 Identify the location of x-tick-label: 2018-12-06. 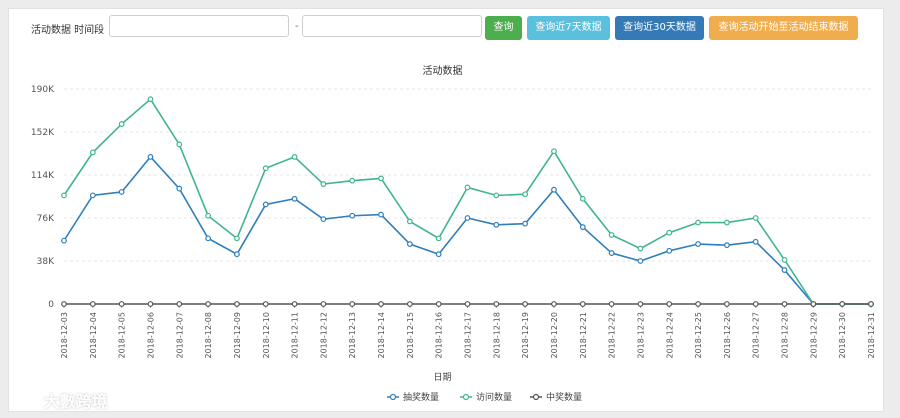
(150, 335).